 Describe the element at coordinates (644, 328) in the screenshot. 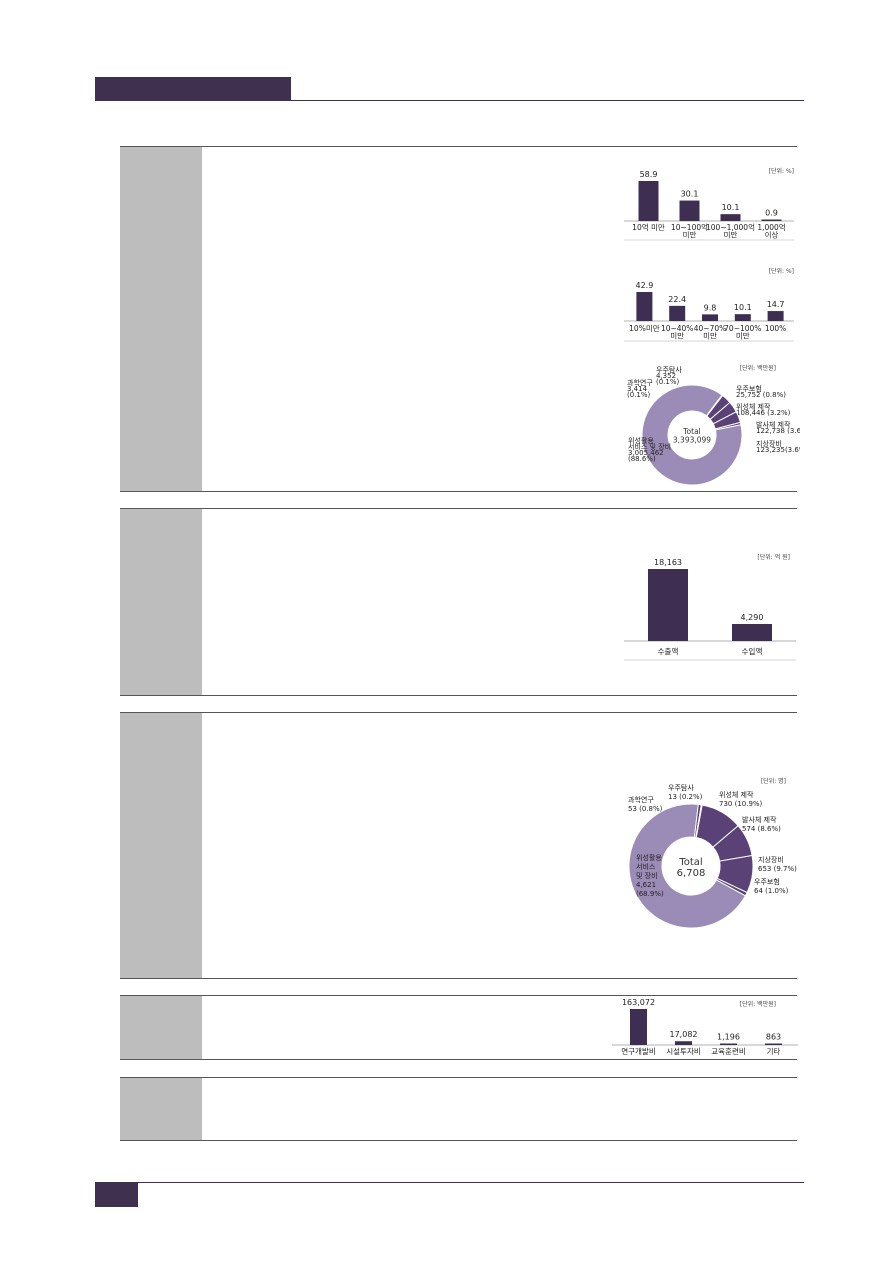

I see `c2-category-label-0: 10%미만` at that location.